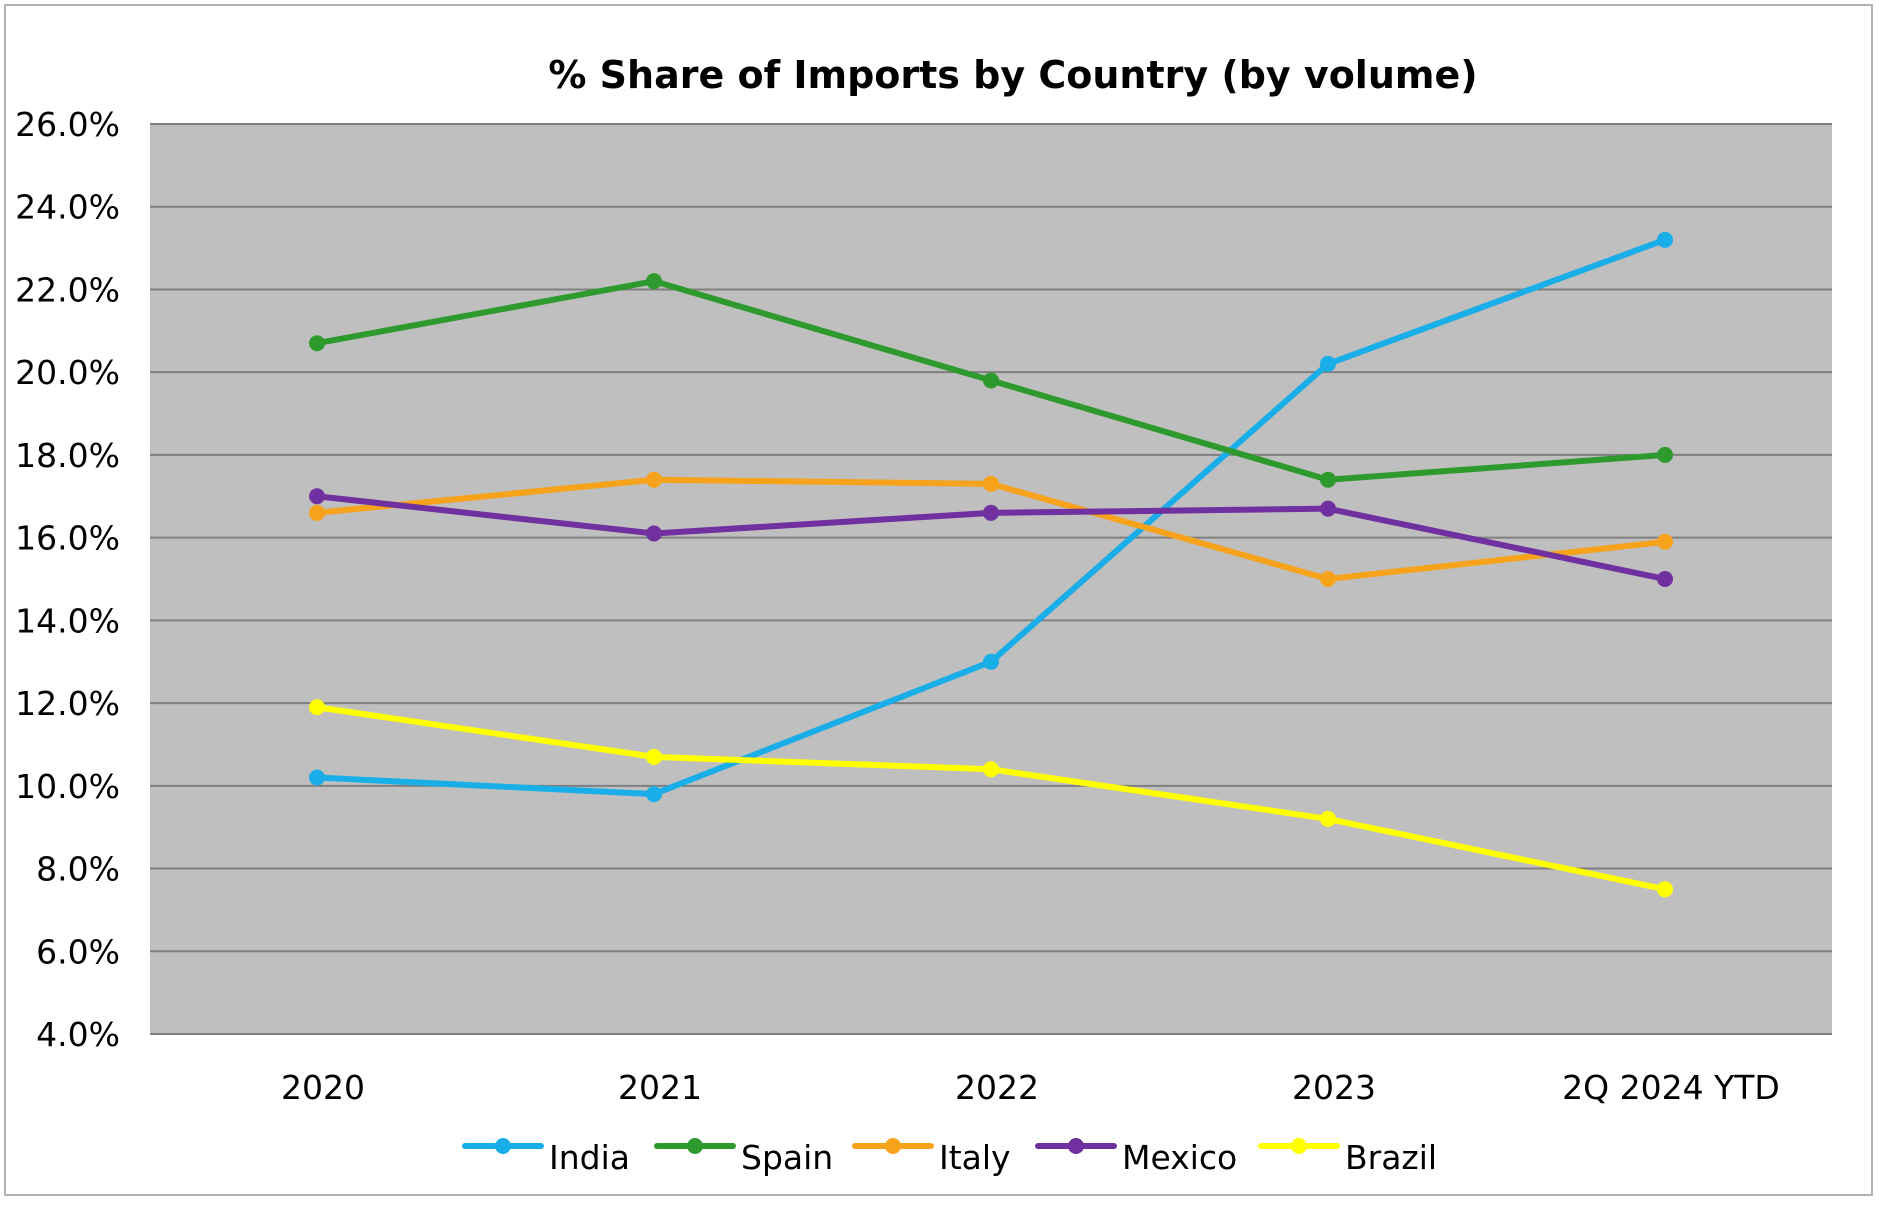  I want to click on y-tick-label: 26.0%, so click(67, 124).